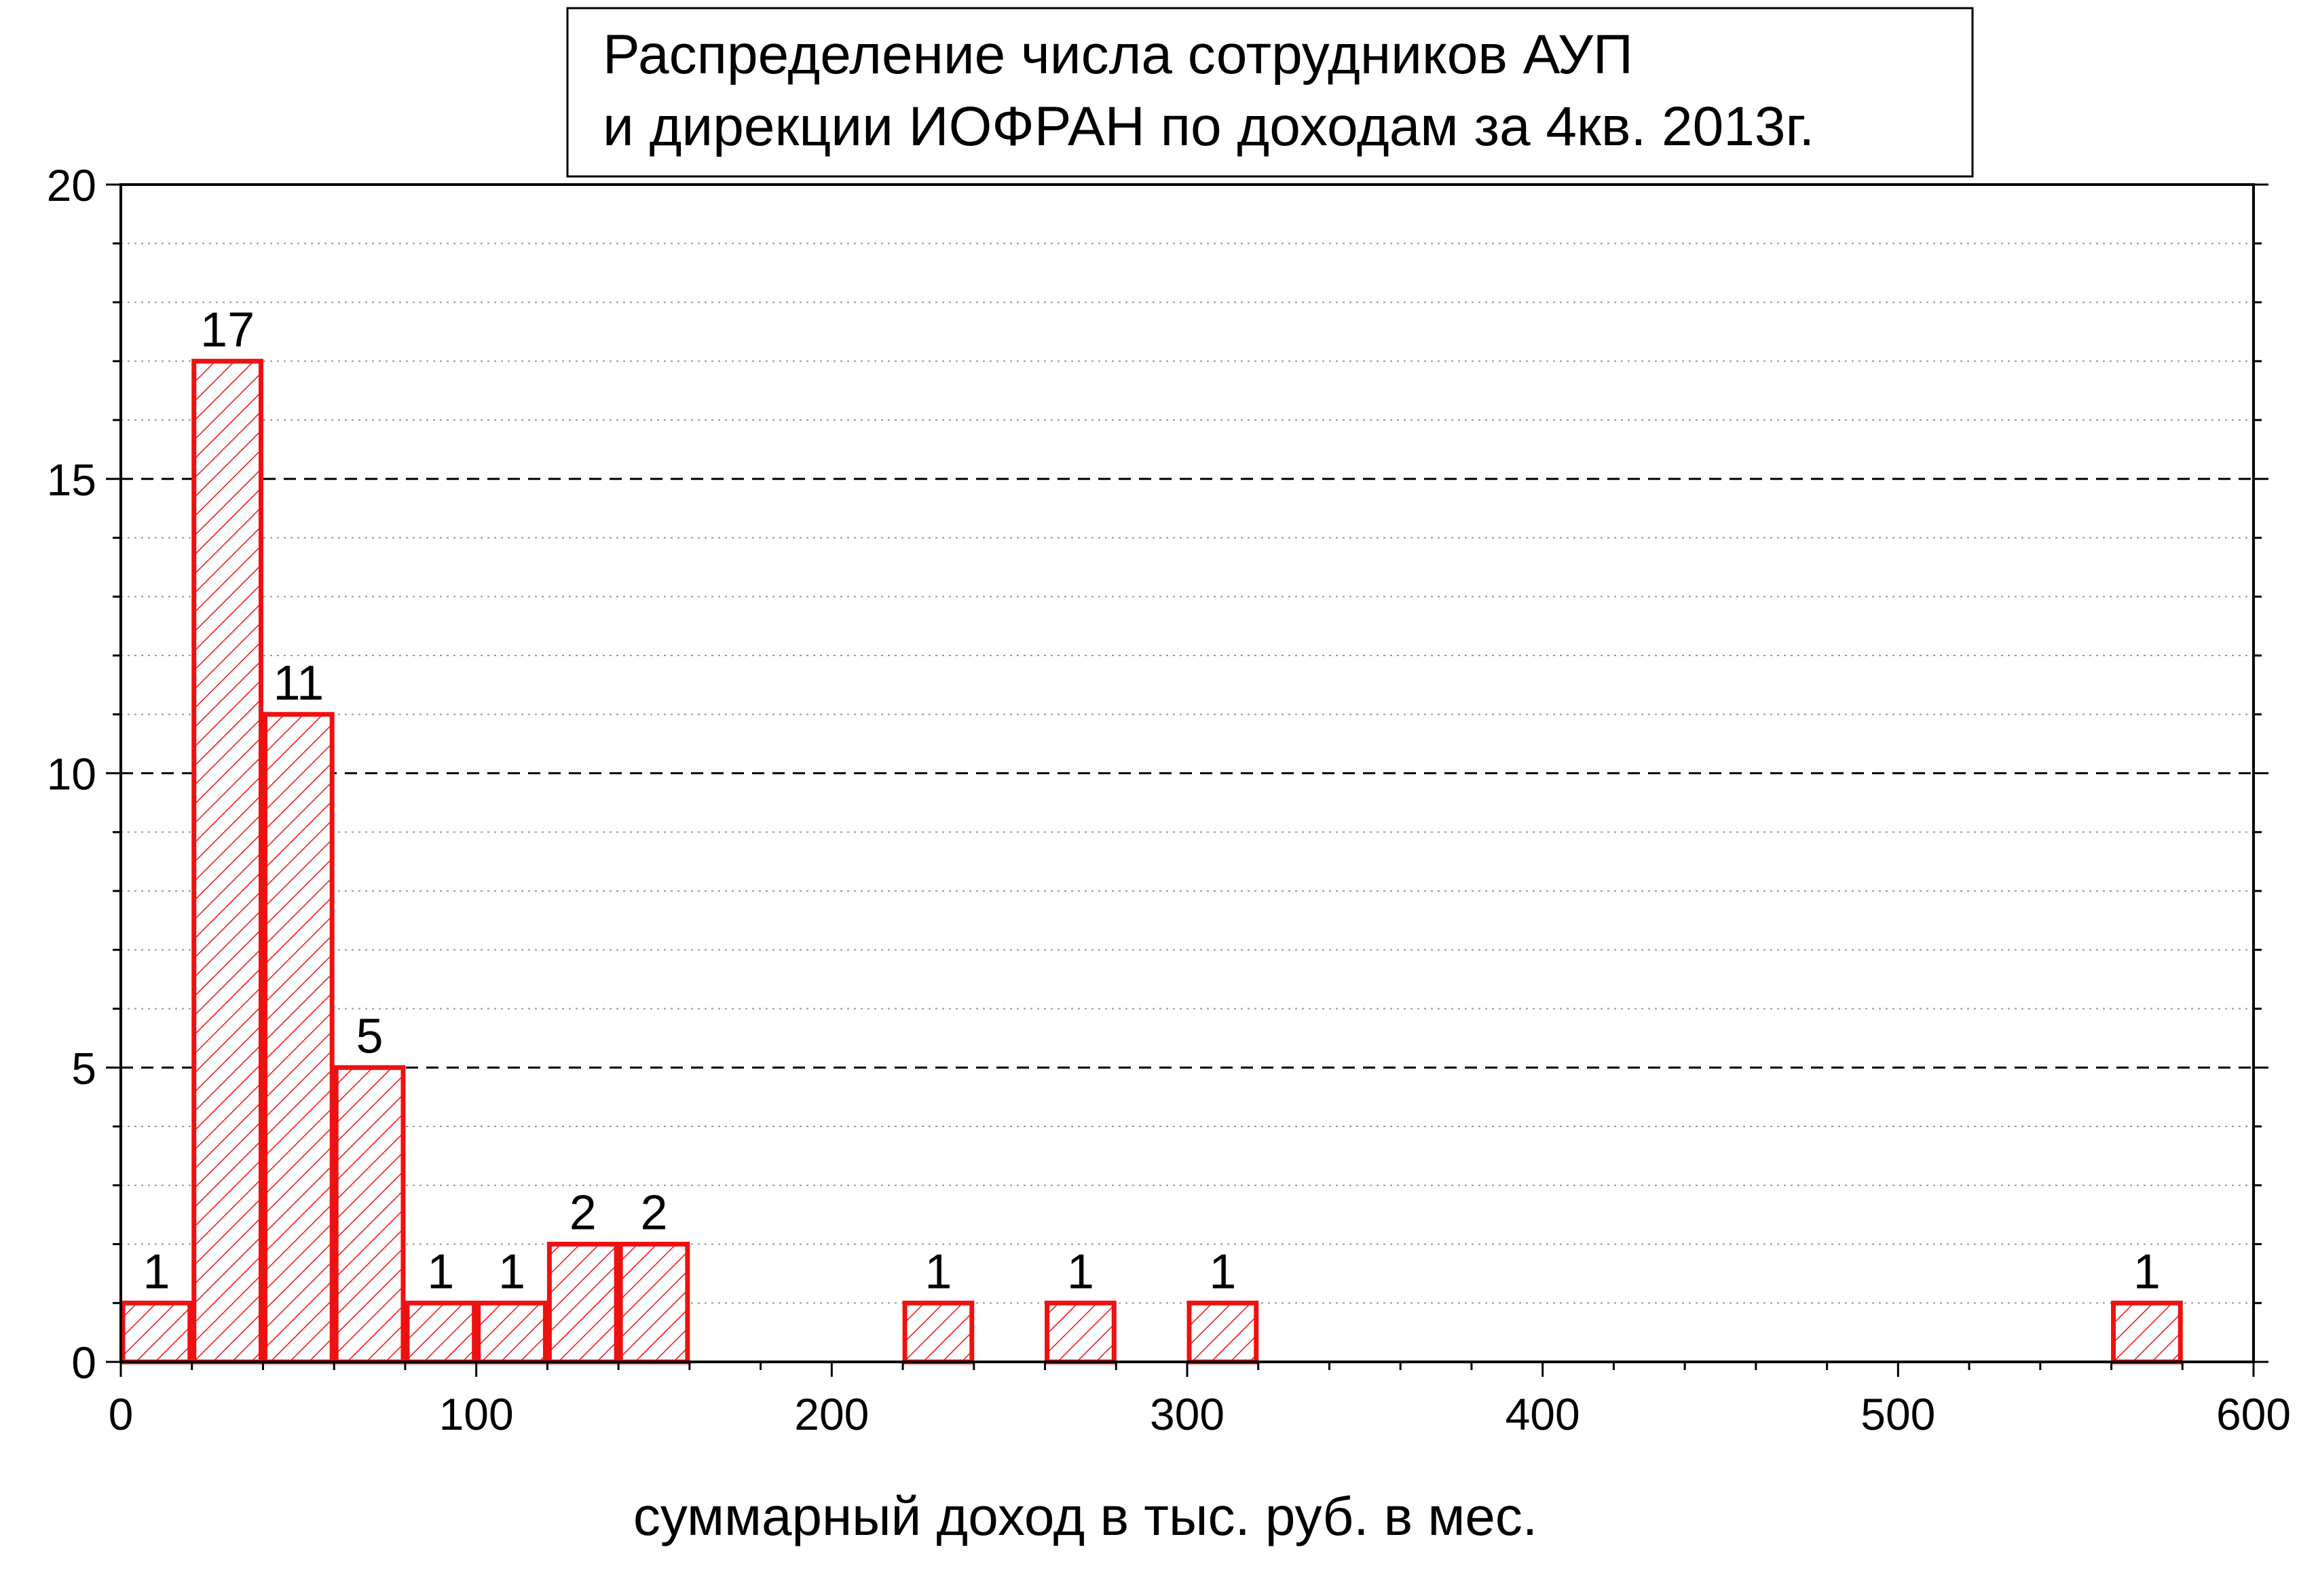 This screenshot has width=2299, height=1596. What do you see at coordinates (1187, 1414) in the screenshot?
I see `x-tick-label: 300` at bounding box center [1187, 1414].